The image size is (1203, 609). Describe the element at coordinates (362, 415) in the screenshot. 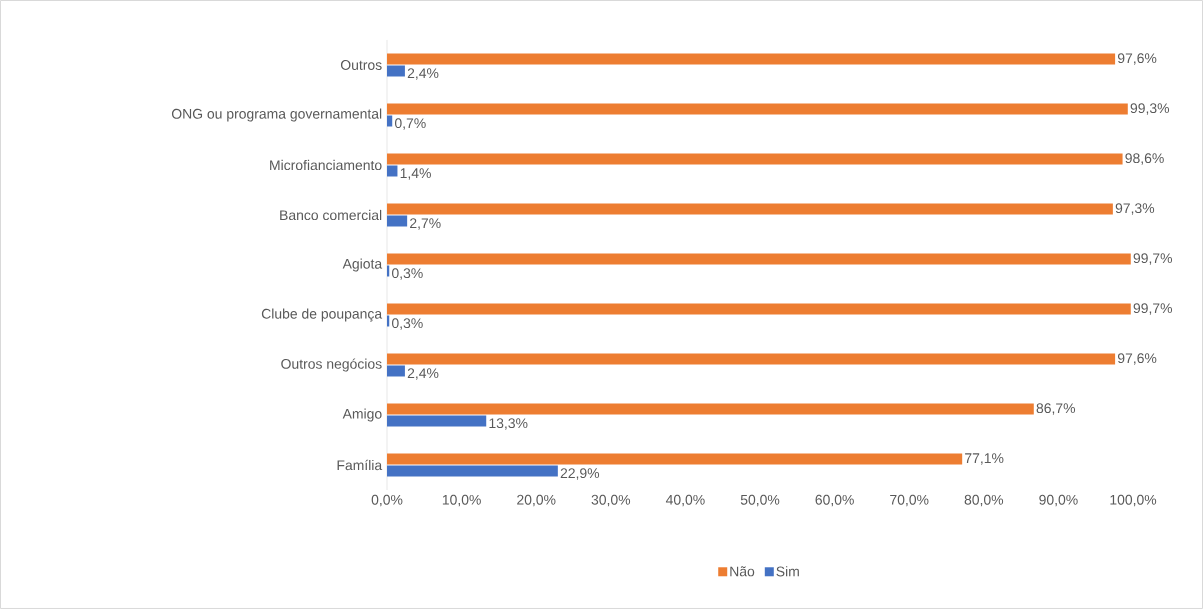

I see `y-tick-label: Amigo` at that location.